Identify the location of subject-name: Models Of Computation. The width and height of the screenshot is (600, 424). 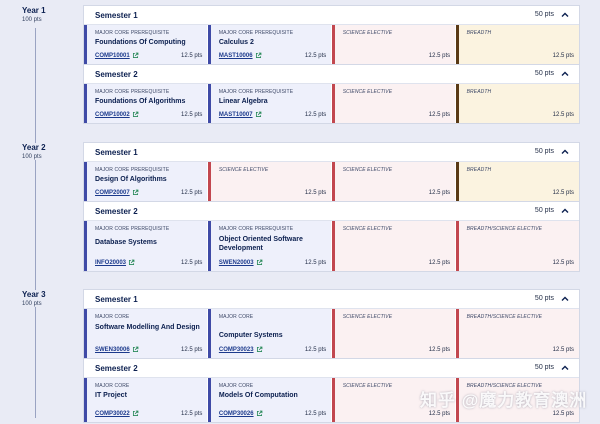
(258, 395).